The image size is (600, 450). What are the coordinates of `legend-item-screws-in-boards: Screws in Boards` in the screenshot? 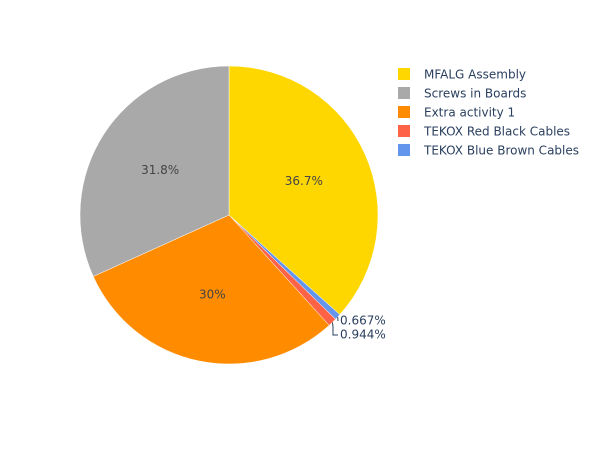 It's located at (462, 94).